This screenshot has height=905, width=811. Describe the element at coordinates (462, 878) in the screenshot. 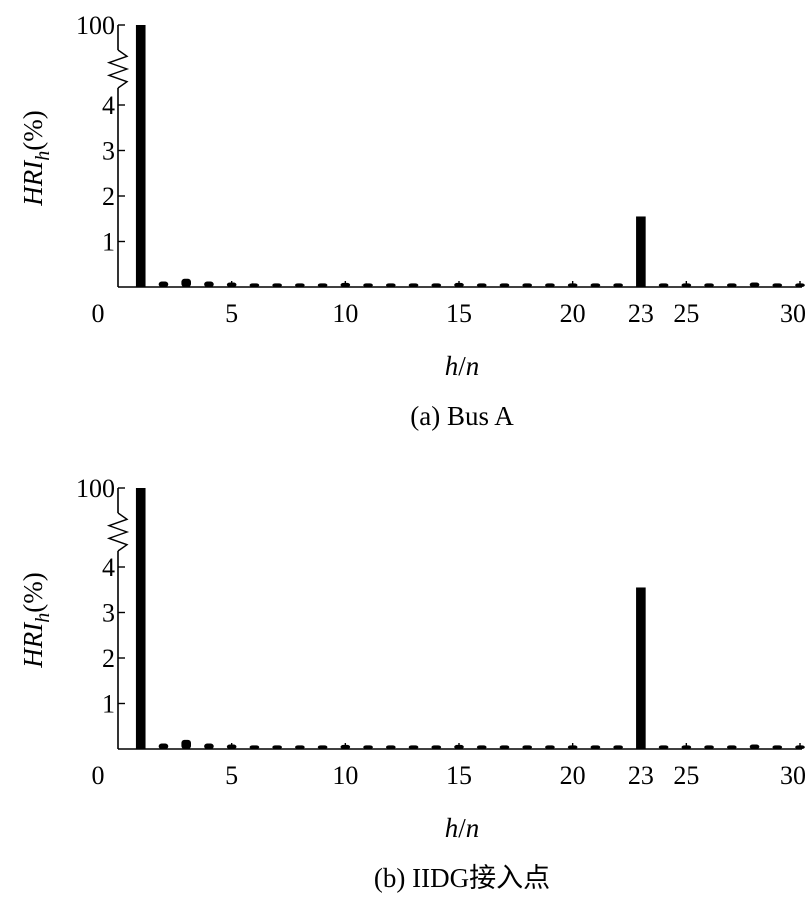

I see `chart-caption: (b) IIDG接入点` at that location.